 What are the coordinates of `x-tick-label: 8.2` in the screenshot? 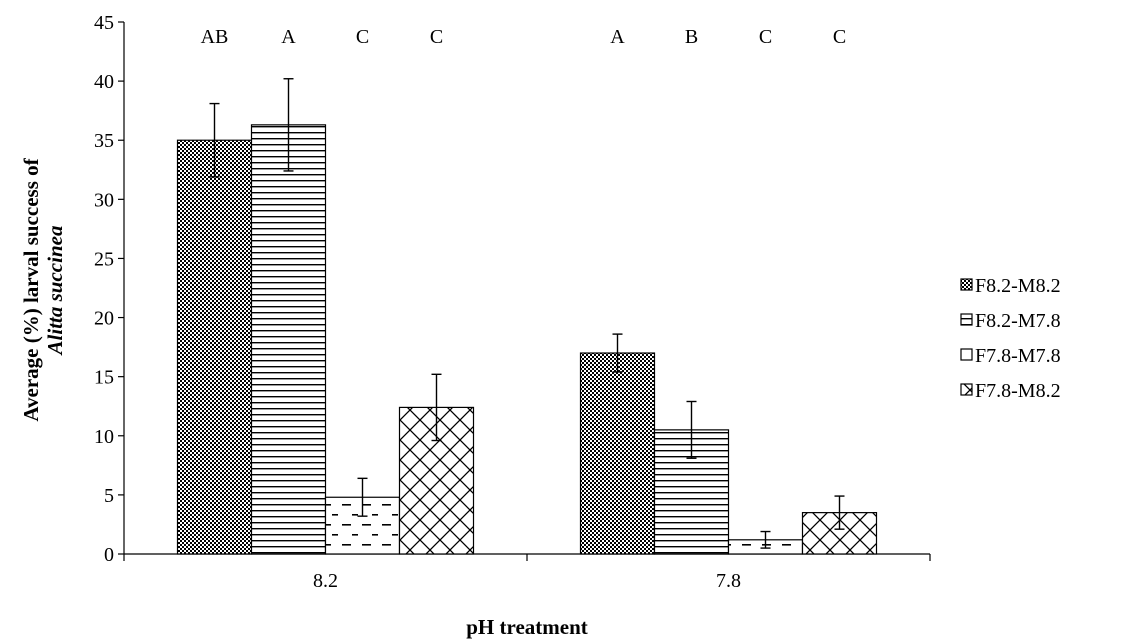 It's located at (325, 581).